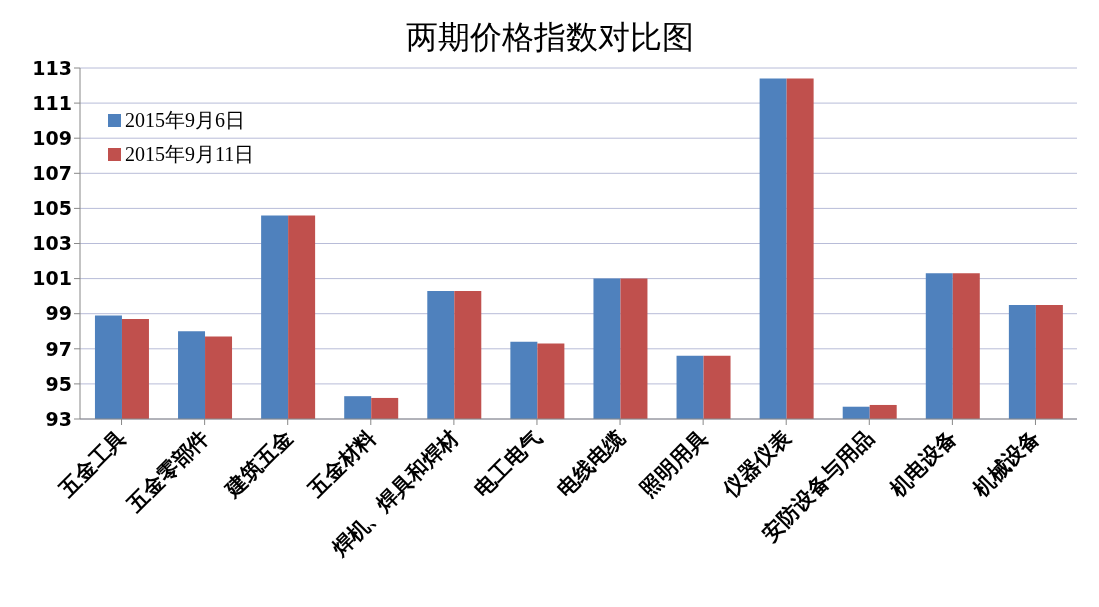 The image size is (1099, 607). What do you see at coordinates (58, 348) in the screenshot?
I see `y-tick-label: 97` at bounding box center [58, 348].